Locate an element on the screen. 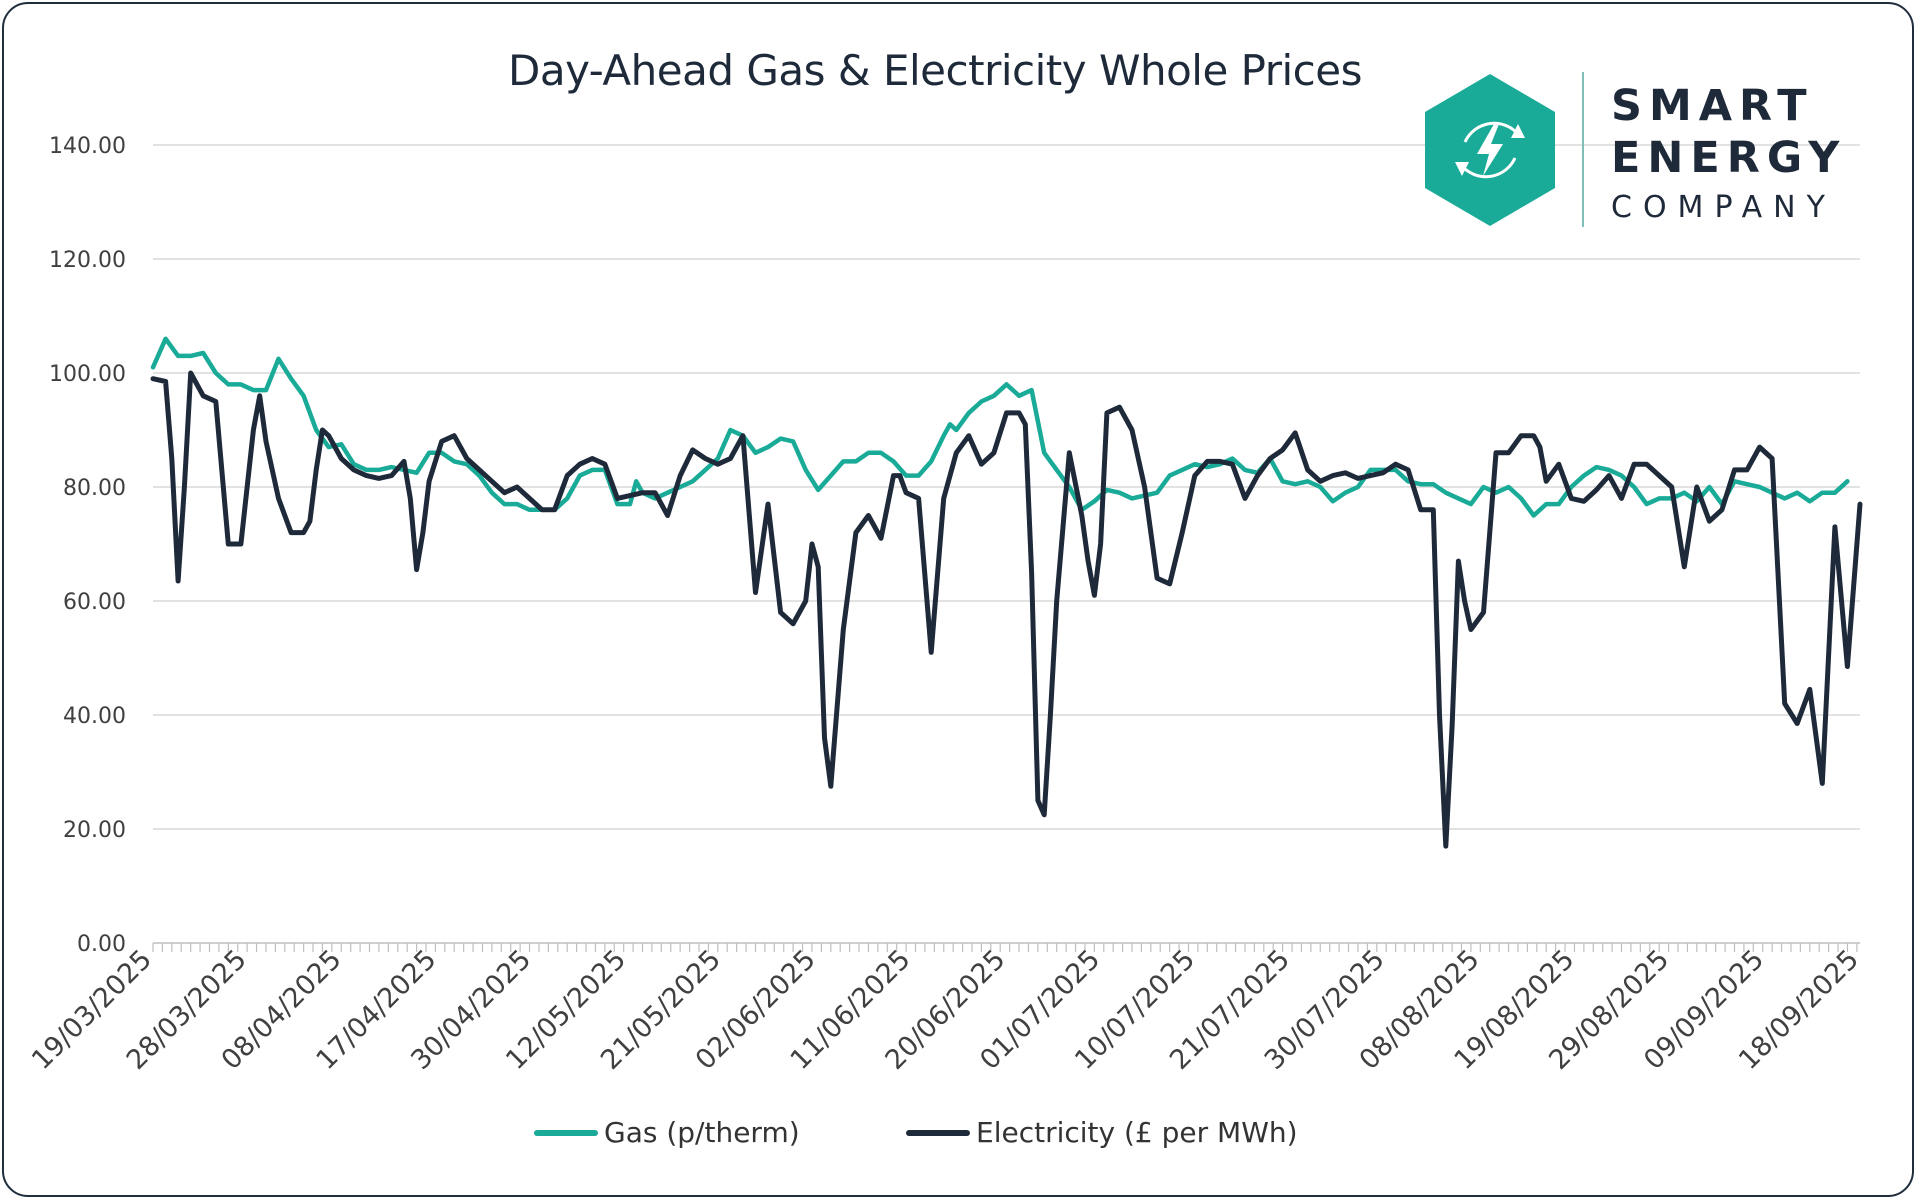  y-tick-label: 20.00 is located at coordinates (94, 830).